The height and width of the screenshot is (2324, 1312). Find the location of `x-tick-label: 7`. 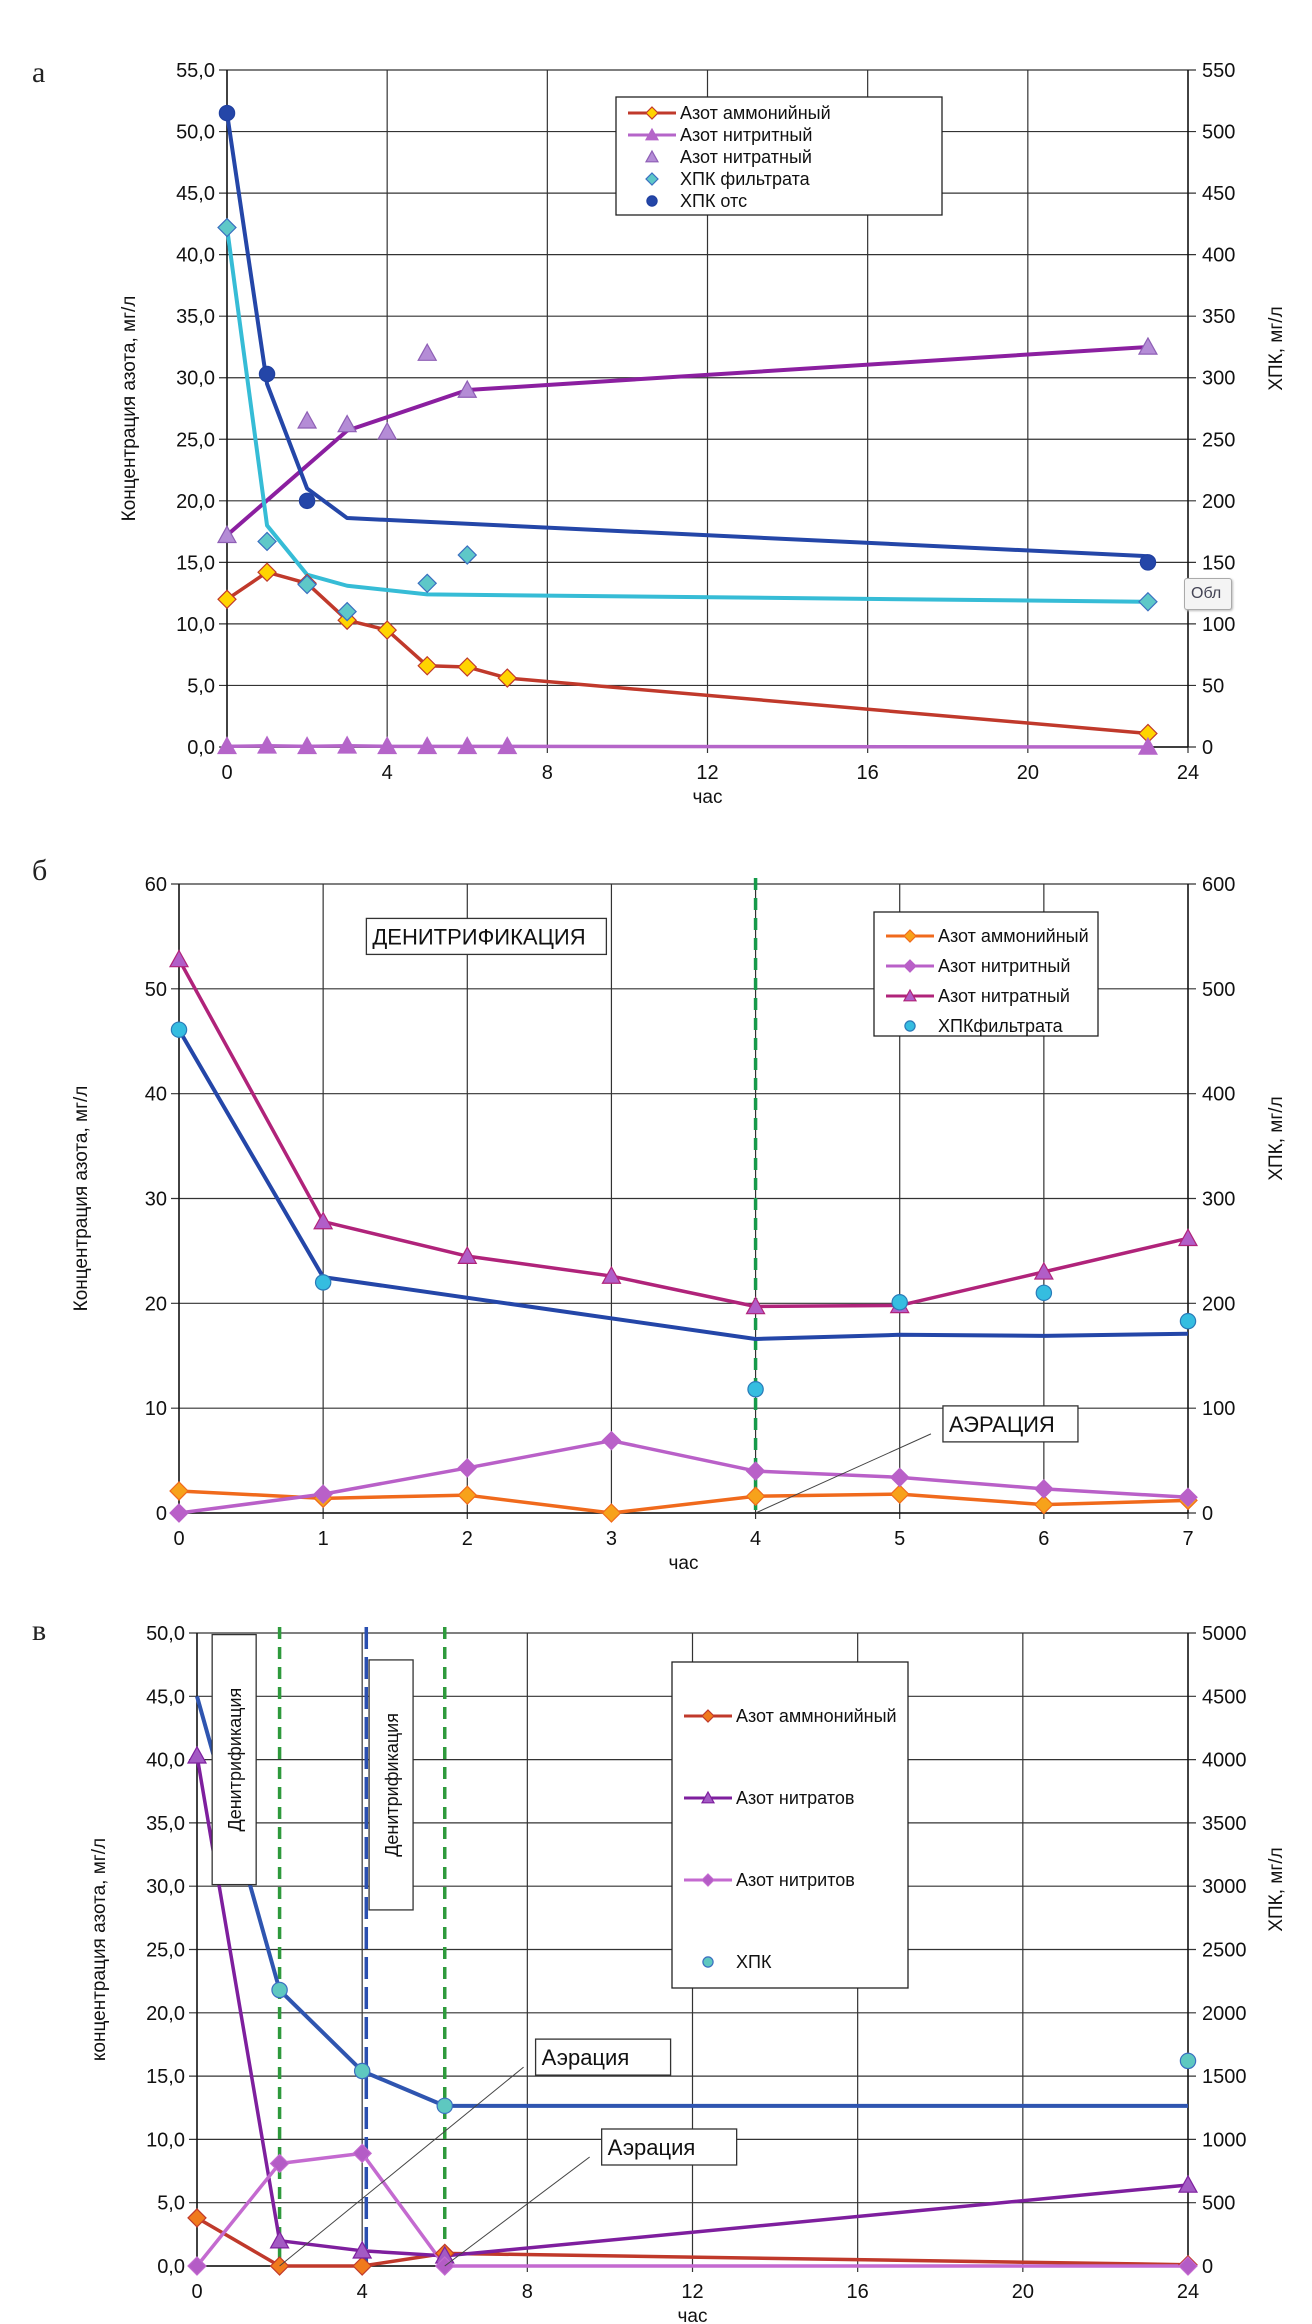

x-tick-label: 7 is located at coordinates (1187, 1539).